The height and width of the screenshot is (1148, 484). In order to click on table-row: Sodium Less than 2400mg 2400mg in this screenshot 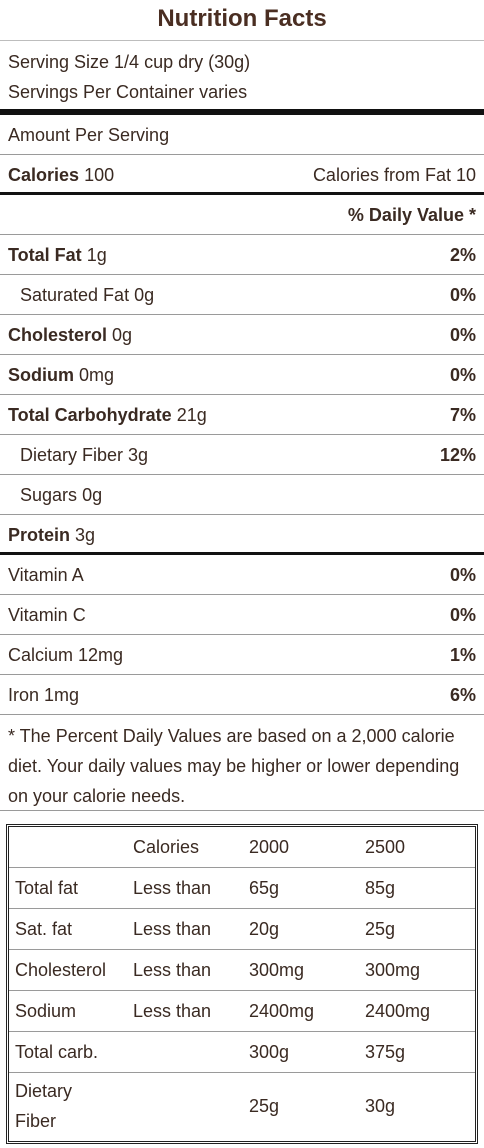, I will do `click(242, 1011)`.